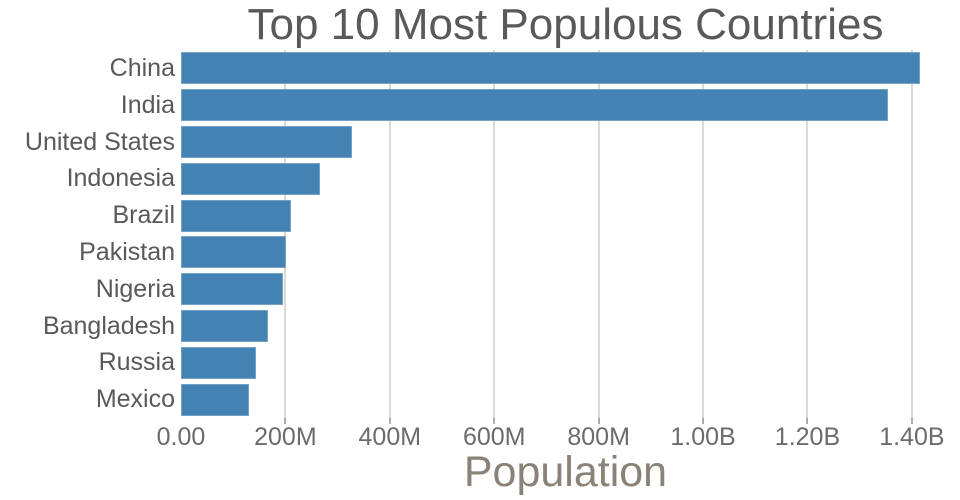 This screenshot has height=500, width=960. I want to click on gridline-600m, so click(494, 234).